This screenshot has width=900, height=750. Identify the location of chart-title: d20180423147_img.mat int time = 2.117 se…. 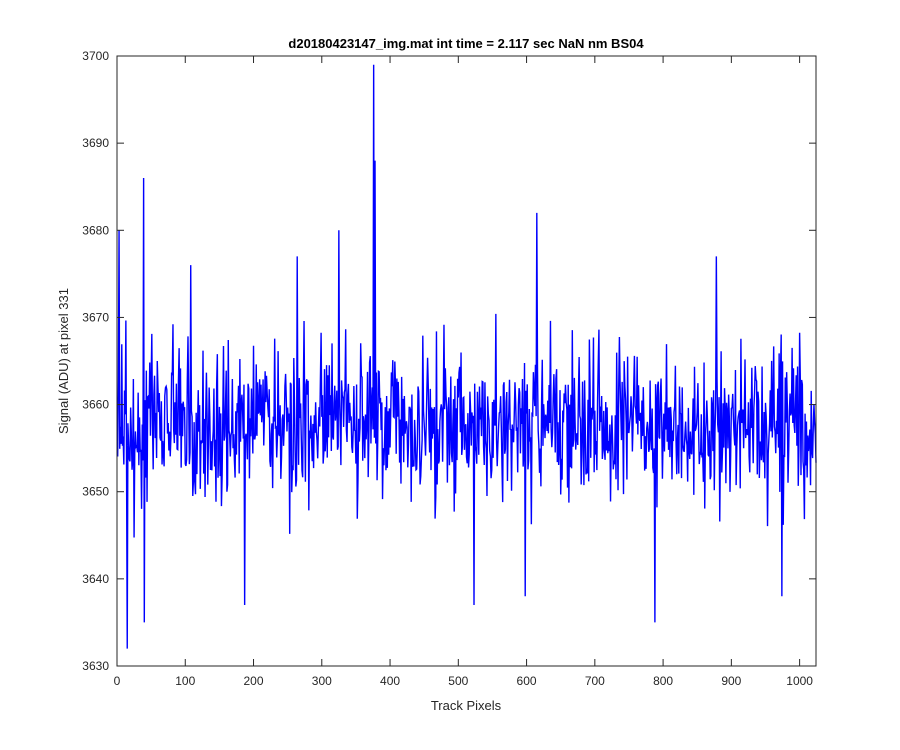
(466, 43).